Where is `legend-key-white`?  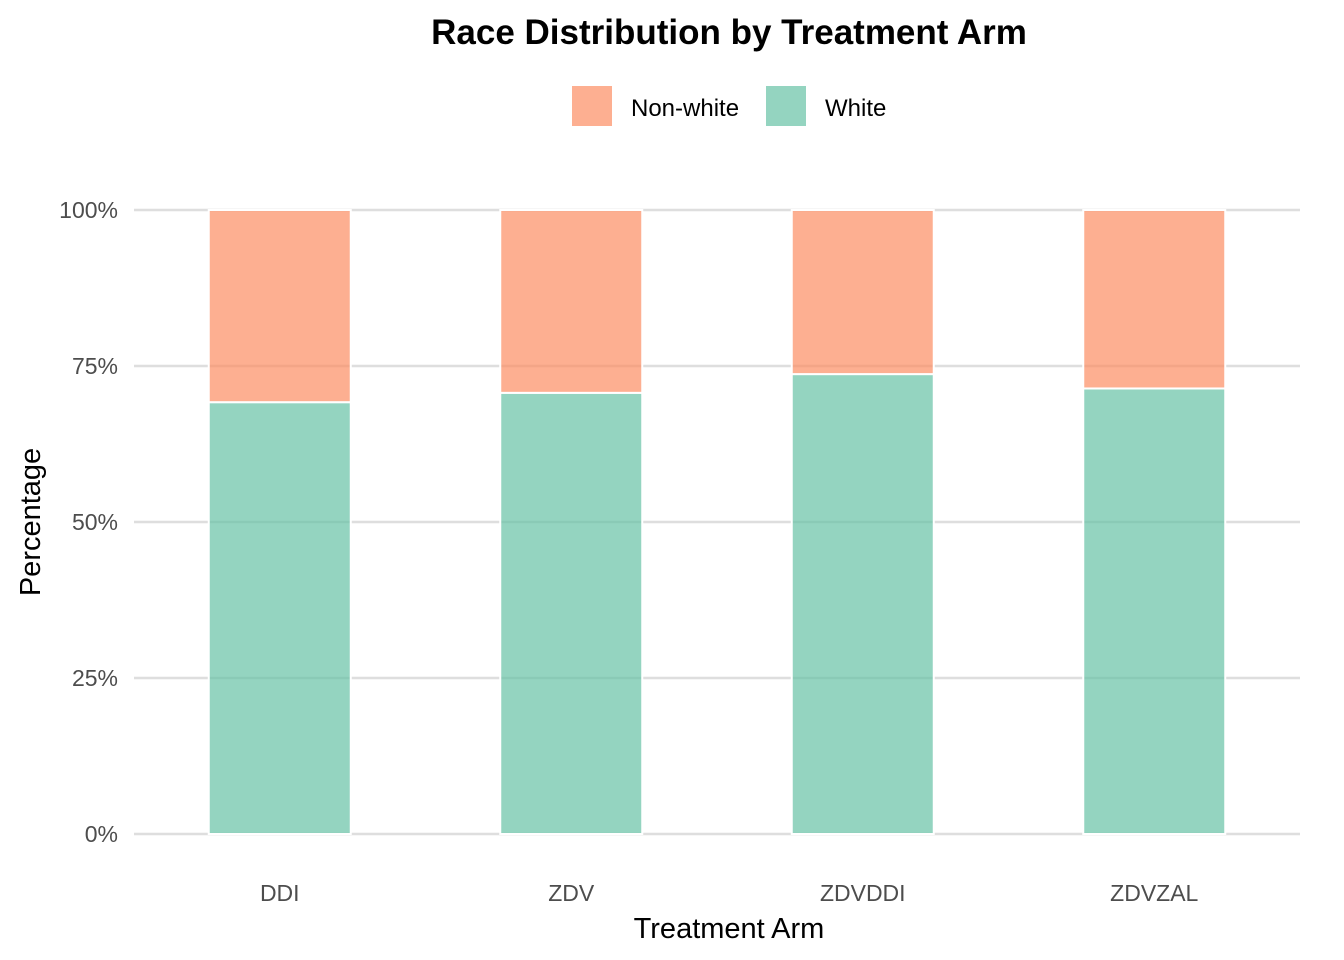 legend-key-white is located at coordinates (786, 106).